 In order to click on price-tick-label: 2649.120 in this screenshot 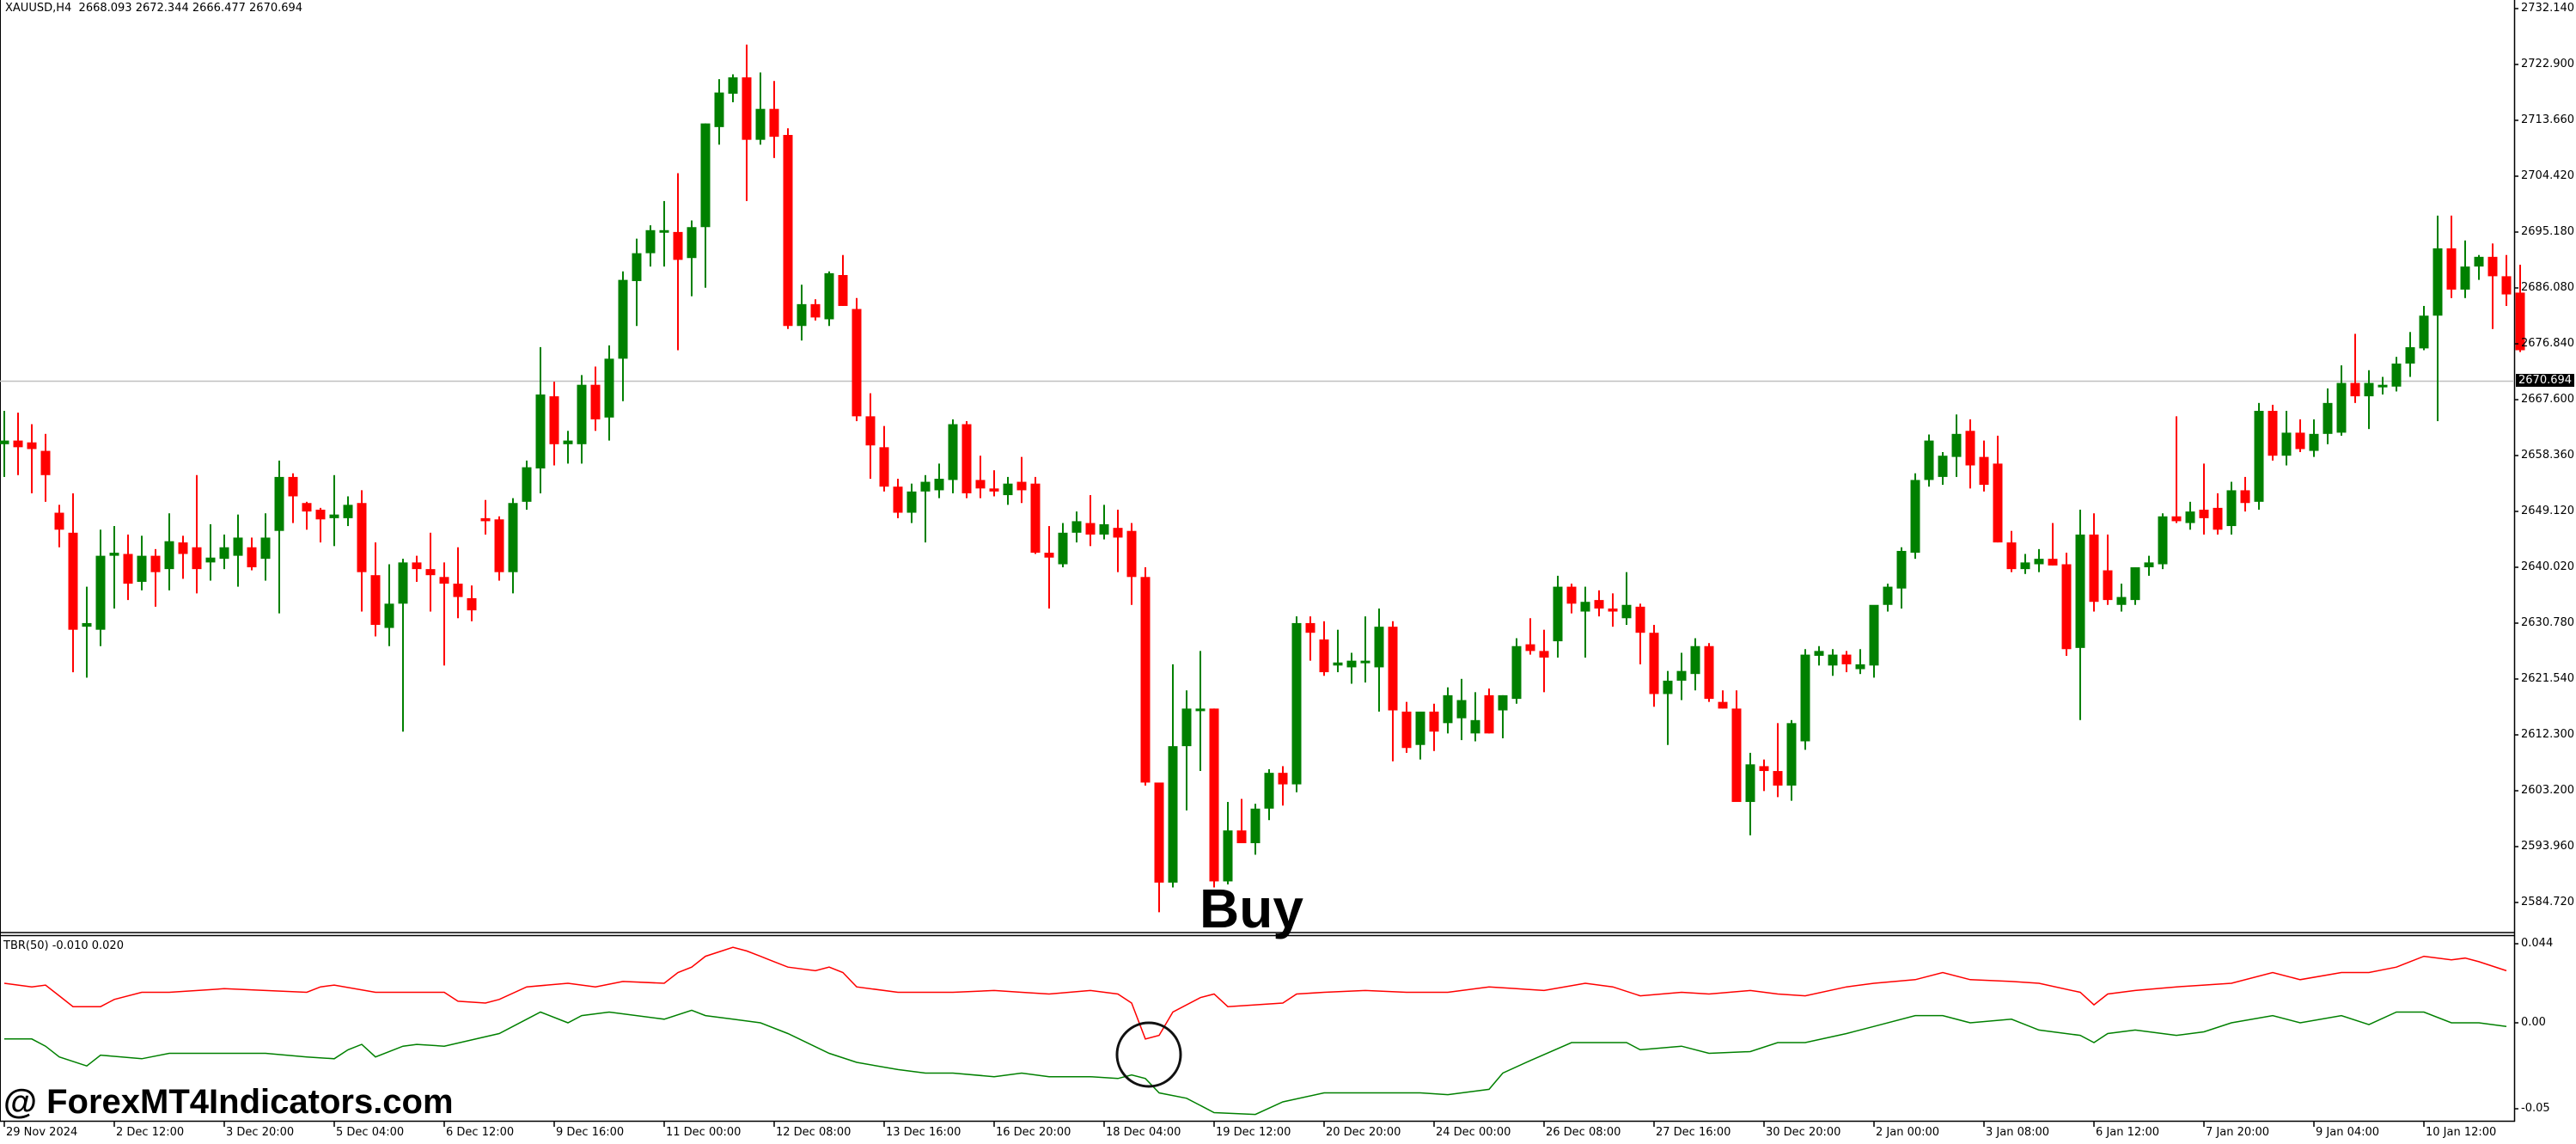, I will do `click(2548, 511)`.